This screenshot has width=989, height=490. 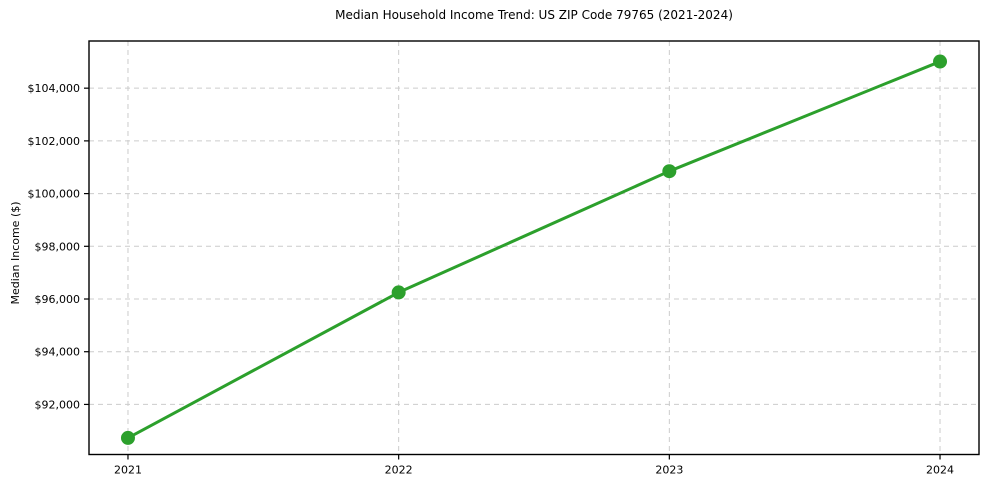 What do you see at coordinates (940, 470) in the screenshot?
I see `x-tick-label: 2024` at bounding box center [940, 470].